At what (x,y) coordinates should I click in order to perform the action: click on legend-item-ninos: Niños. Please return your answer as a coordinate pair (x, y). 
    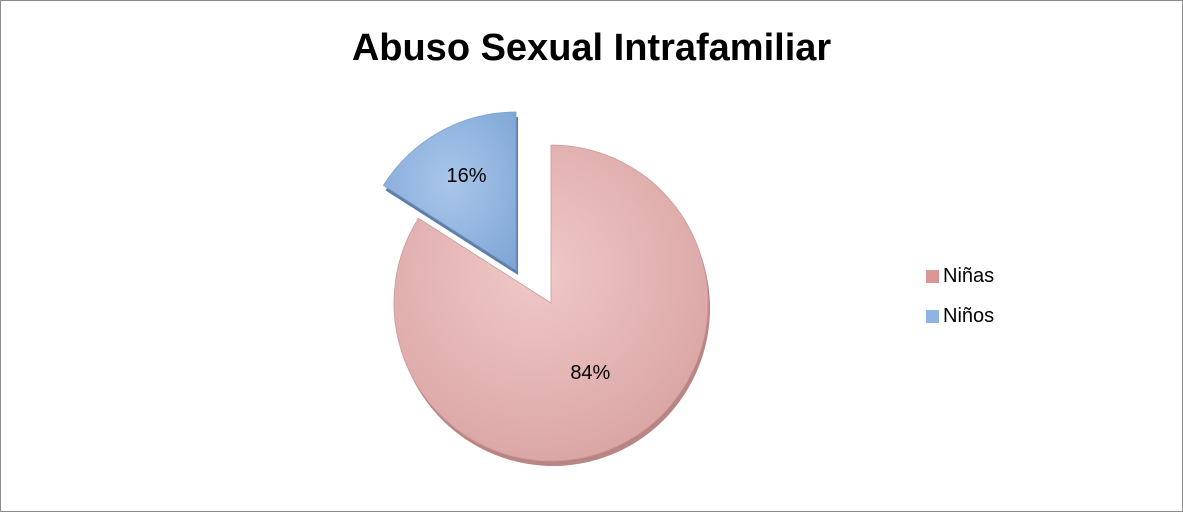
    Looking at the image, I should click on (960, 316).